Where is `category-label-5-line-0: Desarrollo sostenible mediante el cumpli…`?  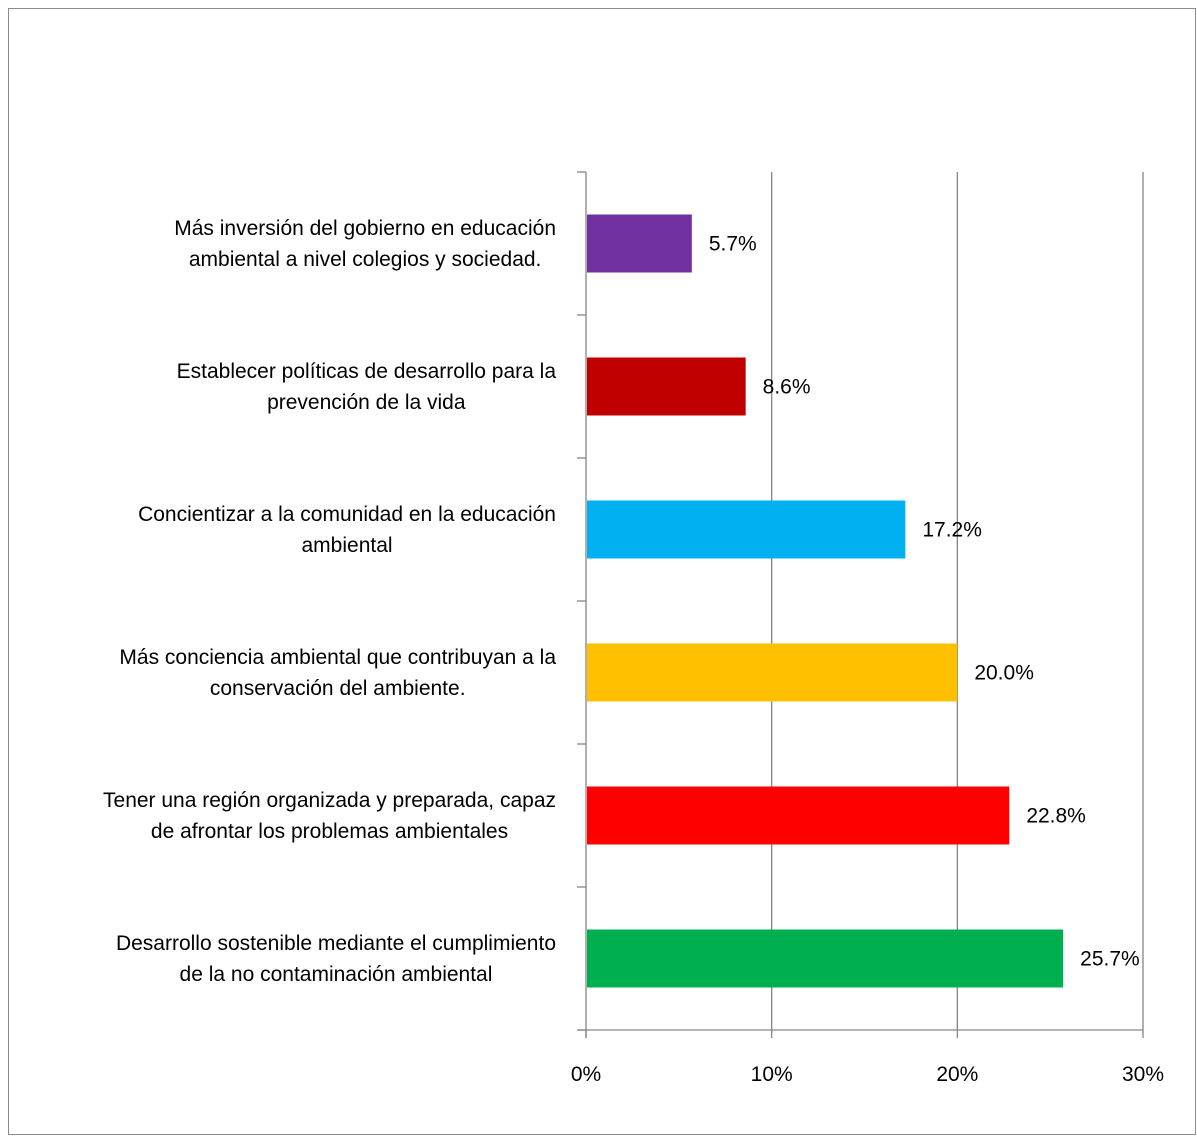
category-label-5-line-0: Desarrollo sostenible mediante el cumpli… is located at coordinates (336, 943).